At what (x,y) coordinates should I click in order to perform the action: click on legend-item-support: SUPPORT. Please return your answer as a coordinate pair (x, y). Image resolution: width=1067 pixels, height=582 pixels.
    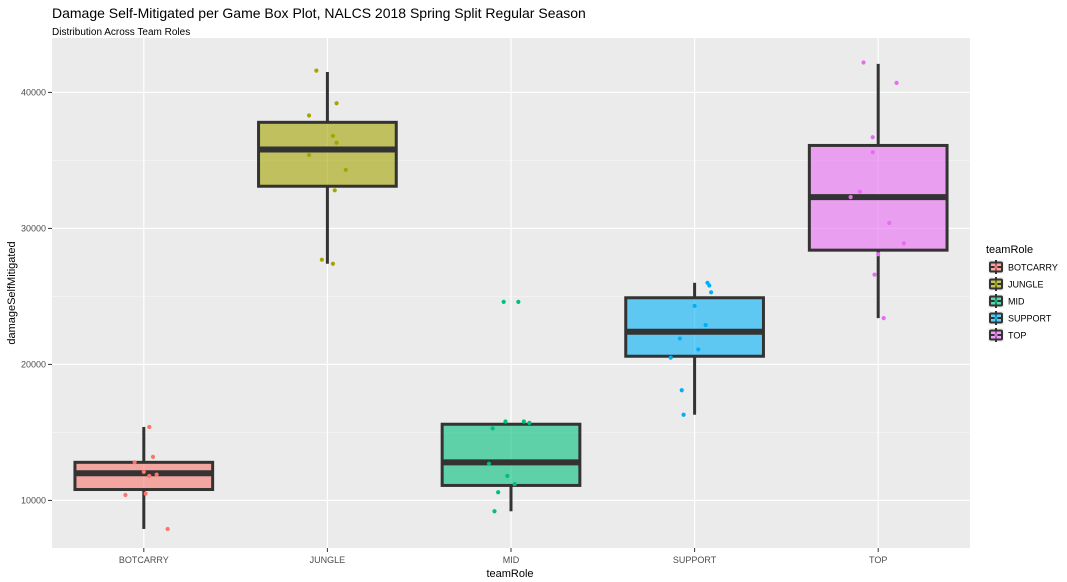
    Looking at the image, I should click on (1020, 318).